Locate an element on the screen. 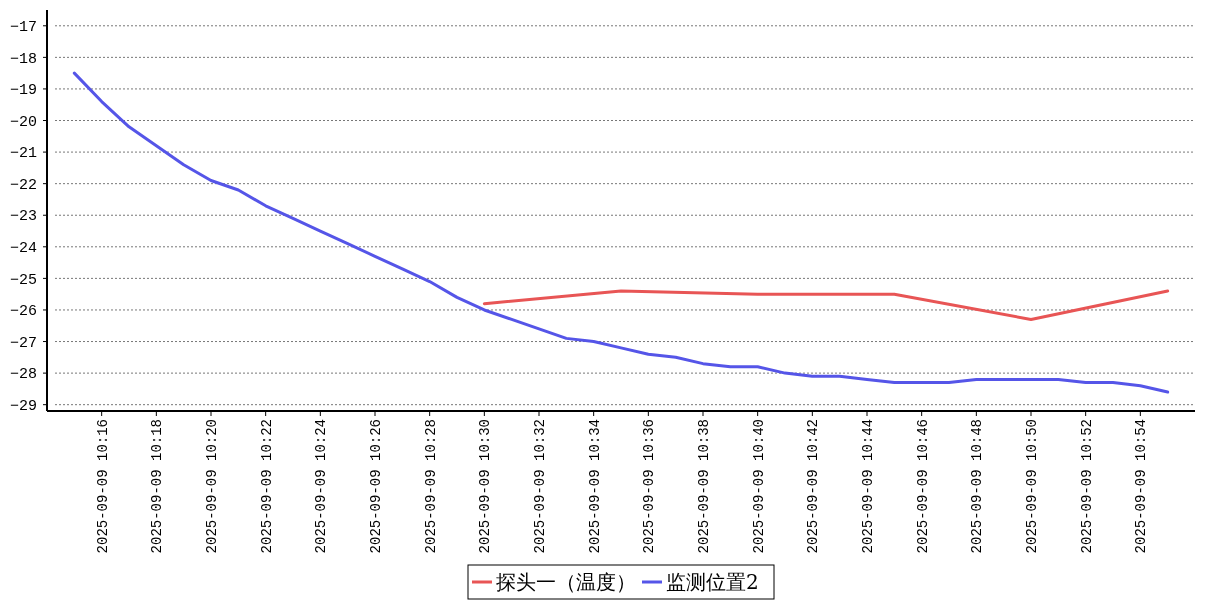 This screenshot has height=600, width=1207. x-tick-label: 2025-09-09 10:30 is located at coordinates (485, 486).